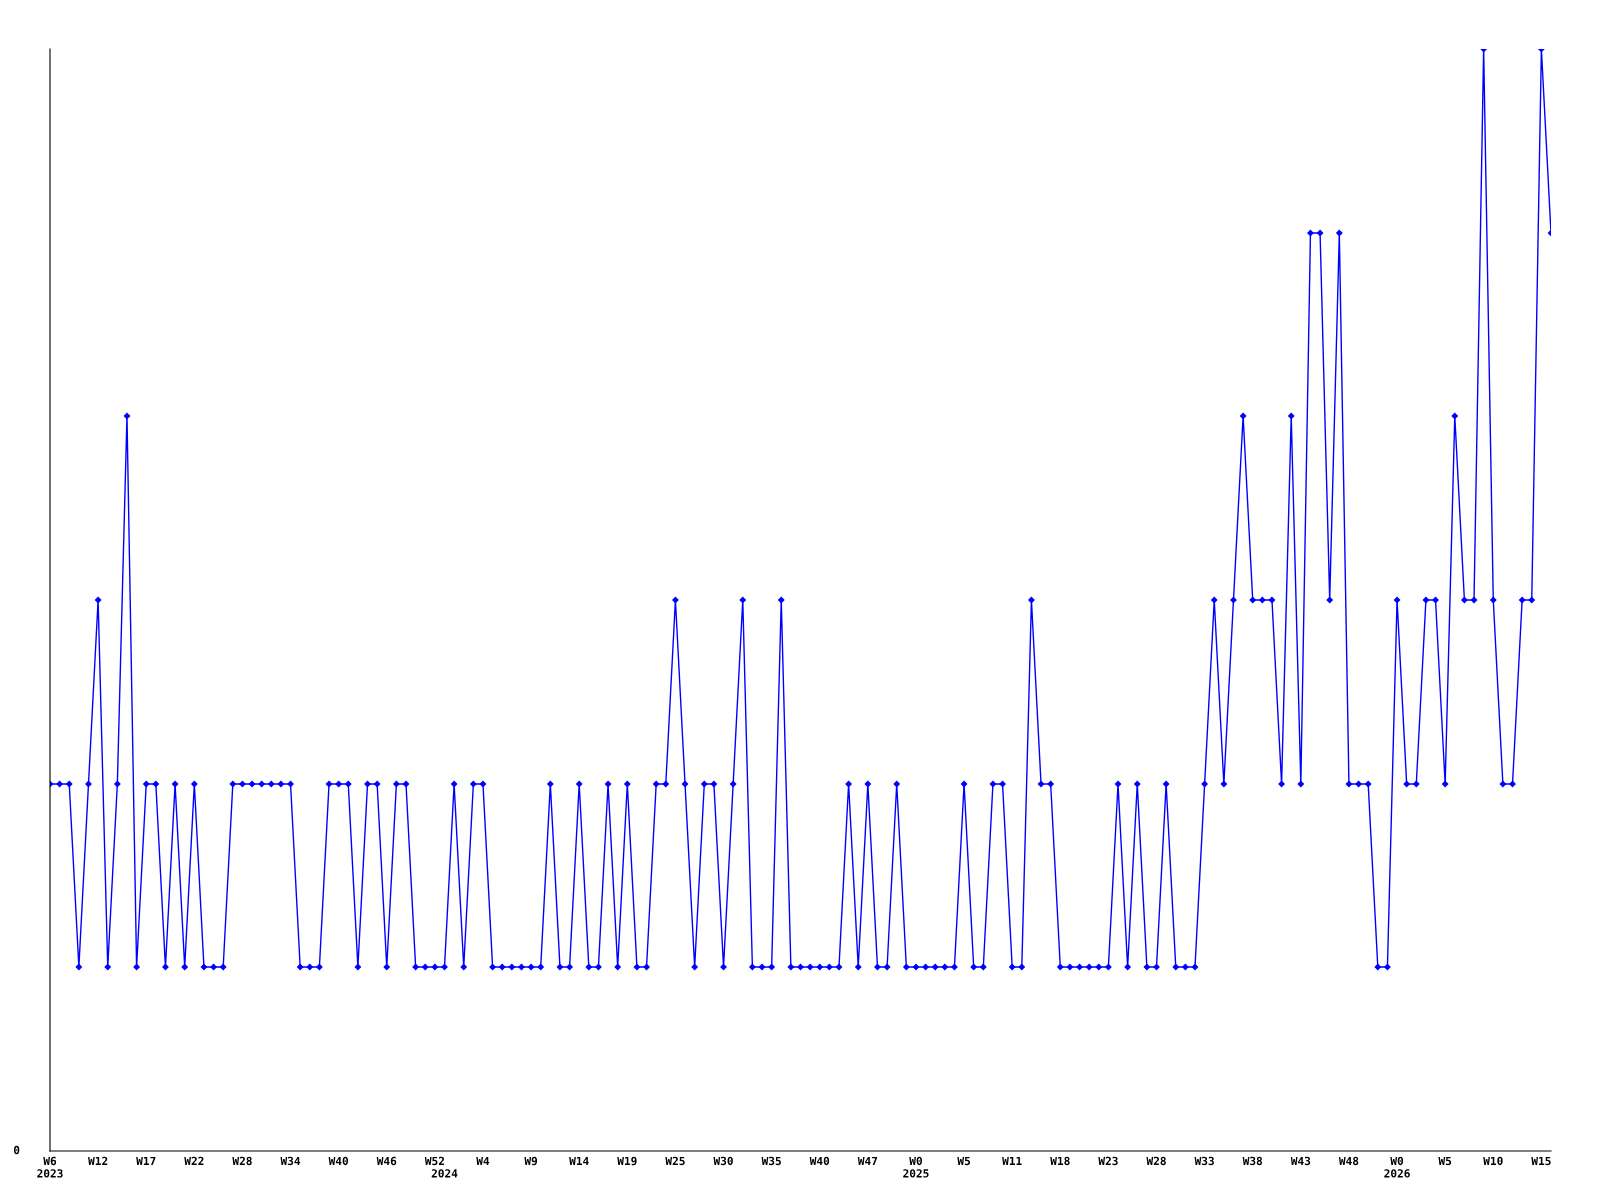 This screenshot has height=1200, width=1600. I want to click on x-tick-label: W46, so click(386, 1161).